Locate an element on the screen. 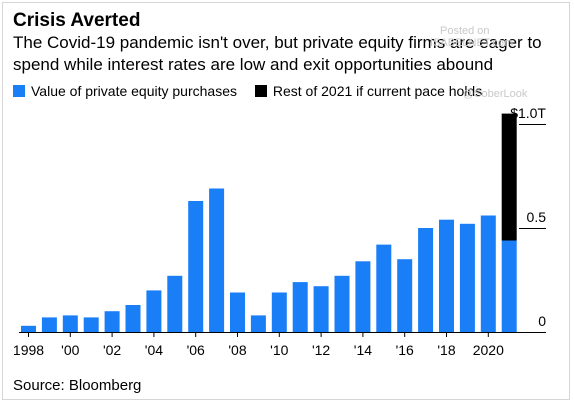  bar-purchases-2020 is located at coordinates (488, 273).